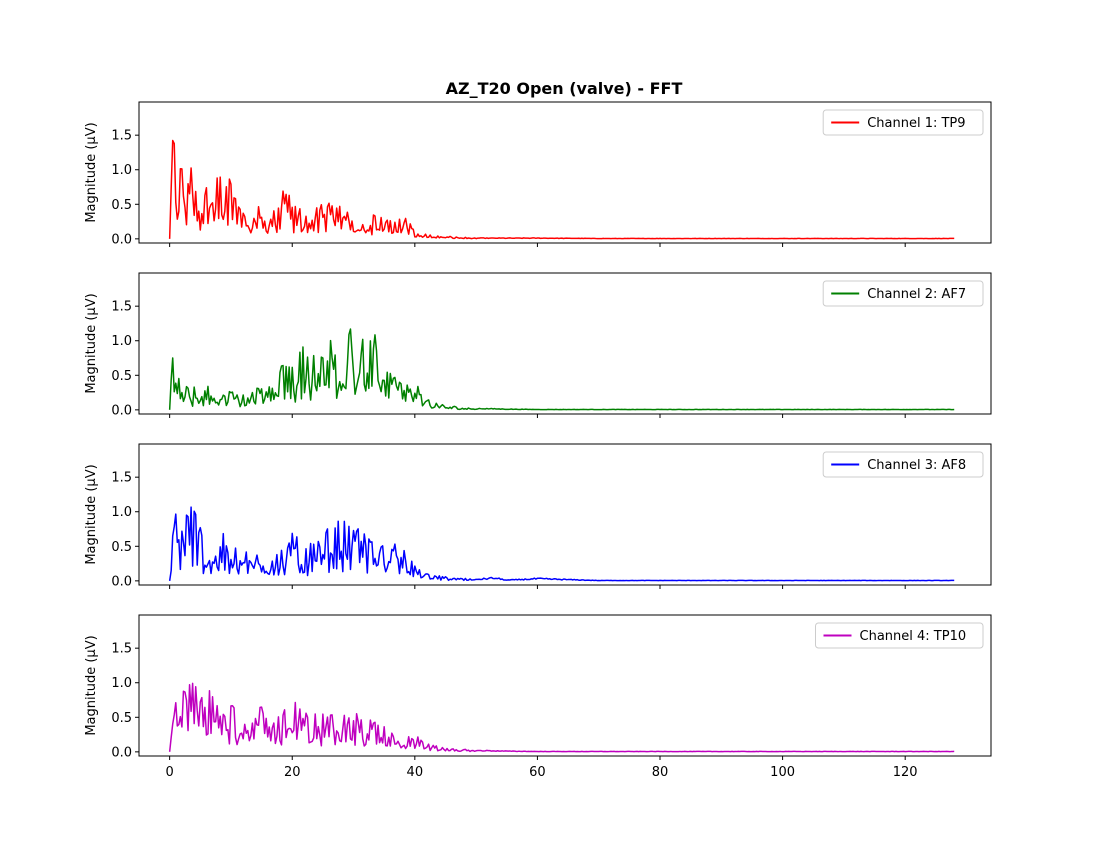  Describe the element at coordinates (564, 88) in the screenshot. I see `figure-title: AZ_T20 Open (valve) - FFT` at that location.